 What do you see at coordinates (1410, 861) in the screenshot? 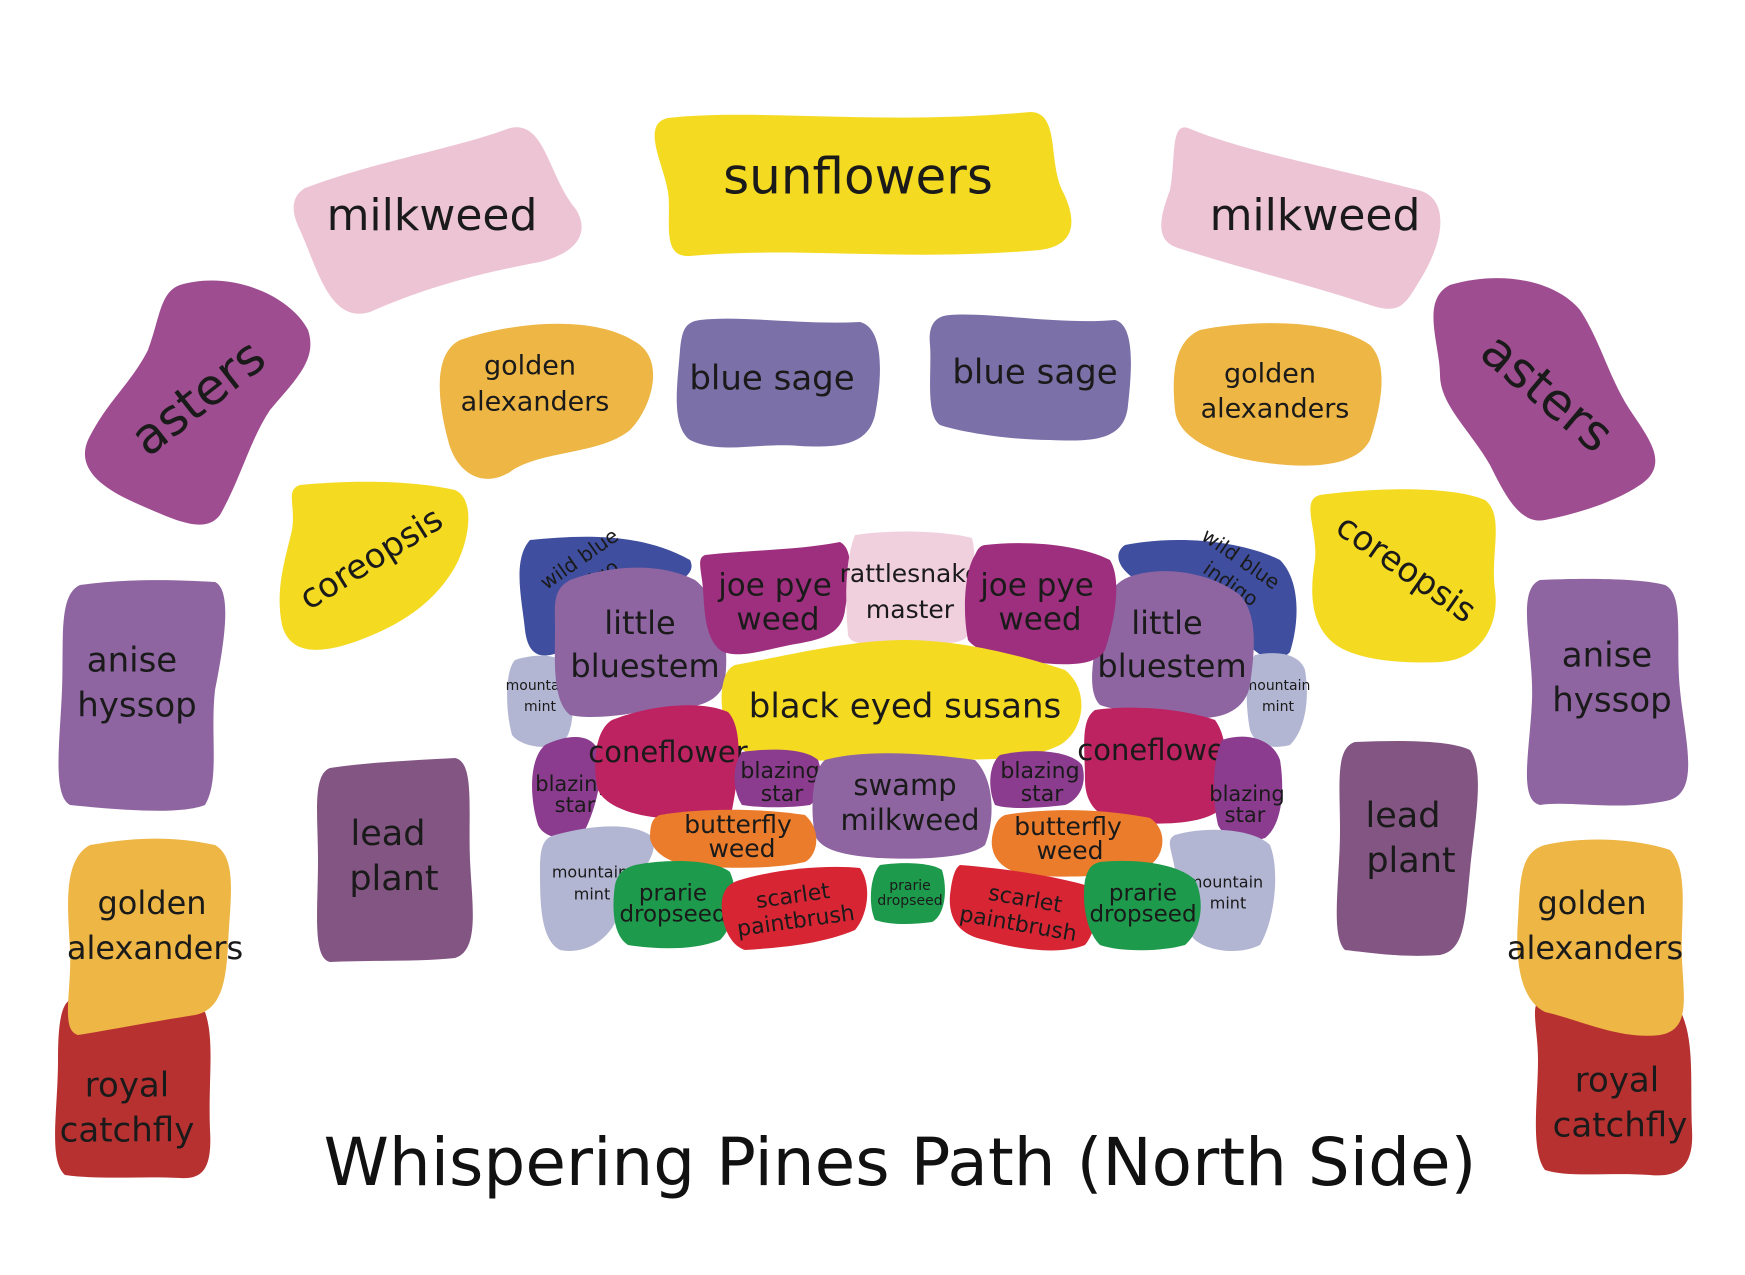
I see `label-lead-plant-right-2: plant` at bounding box center [1410, 861].